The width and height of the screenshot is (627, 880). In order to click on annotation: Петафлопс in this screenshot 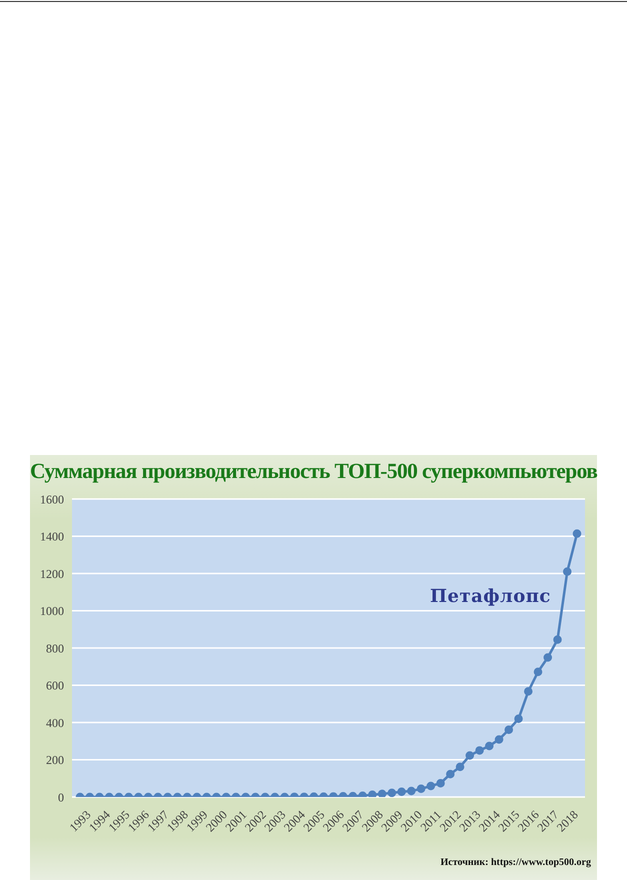, I will do `click(490, 596)`.